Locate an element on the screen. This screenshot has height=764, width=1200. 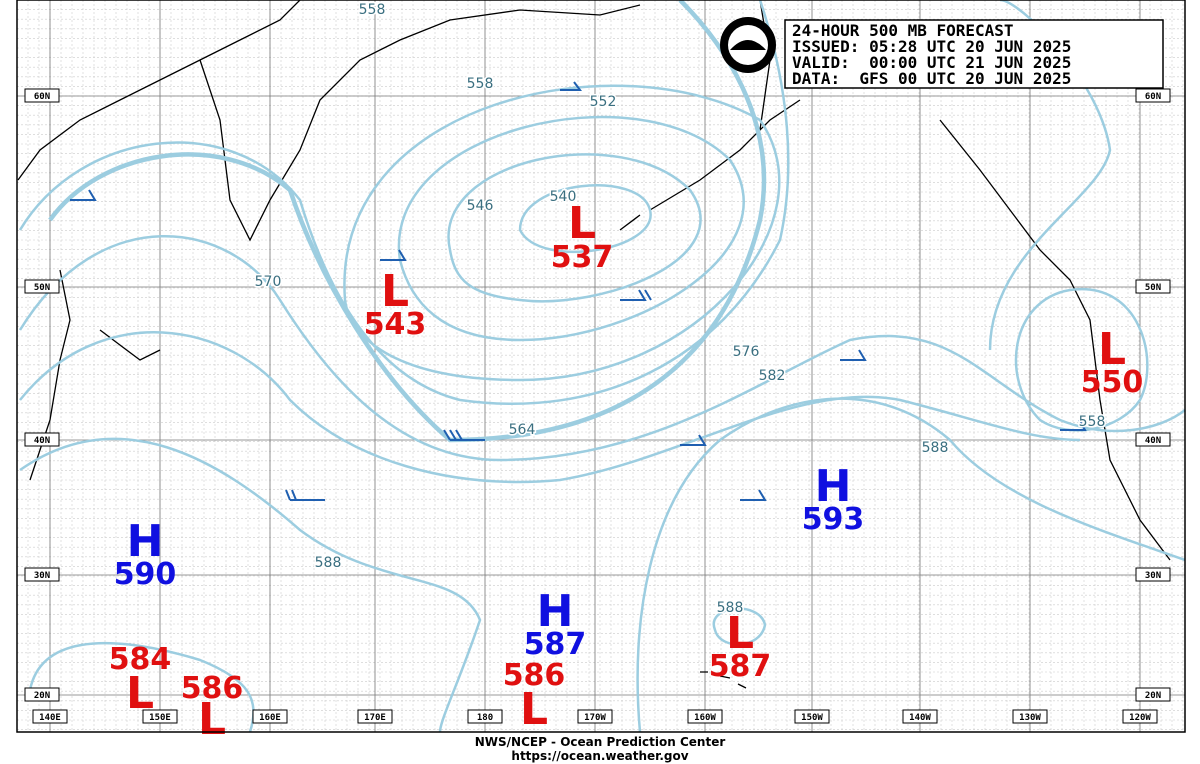
longitude-label: 120W is located at coordinates (1140, 718).